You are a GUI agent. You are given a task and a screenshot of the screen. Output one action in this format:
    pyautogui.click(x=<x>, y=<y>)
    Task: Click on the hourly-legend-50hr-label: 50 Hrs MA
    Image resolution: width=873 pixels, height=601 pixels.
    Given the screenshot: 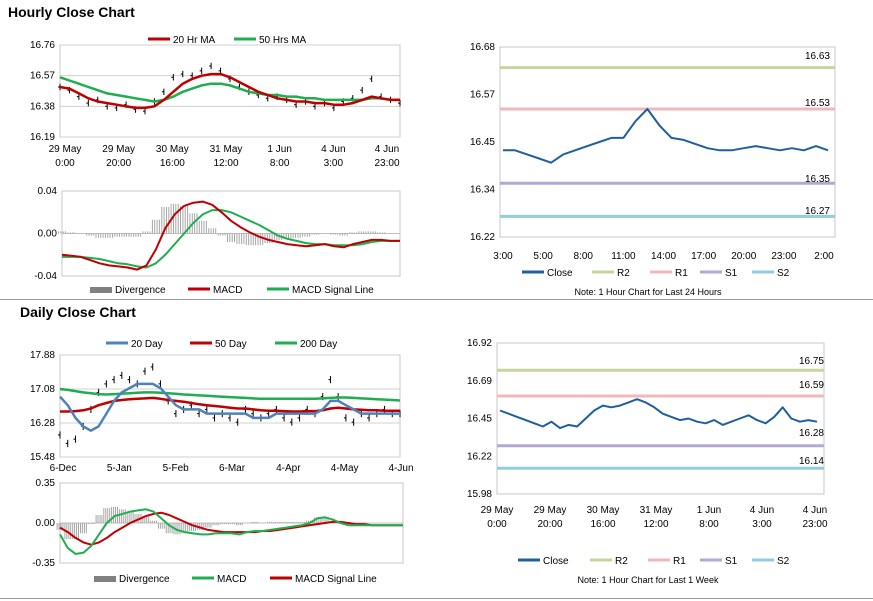 What is the action you would take?
    pyautogui.click(x=283, y=40)
    